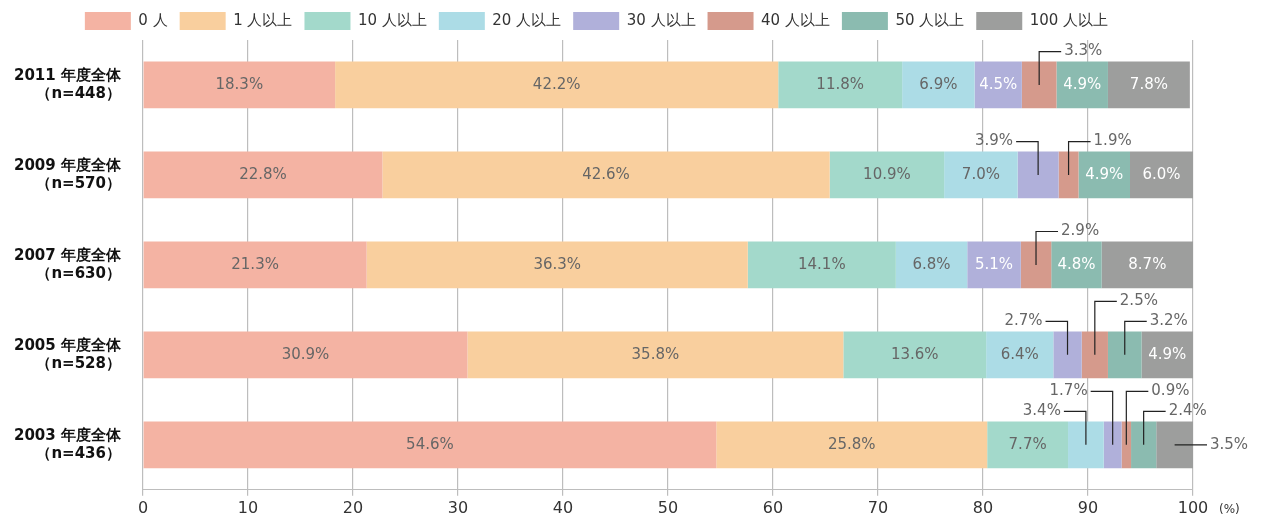 This screenshot has height=525, width=1263. What do you see at coordinates (67, 173) in the screenshot?
I see `y-tick-label: 2009 年度全体（n=570）` at bounding box center [67, 173].